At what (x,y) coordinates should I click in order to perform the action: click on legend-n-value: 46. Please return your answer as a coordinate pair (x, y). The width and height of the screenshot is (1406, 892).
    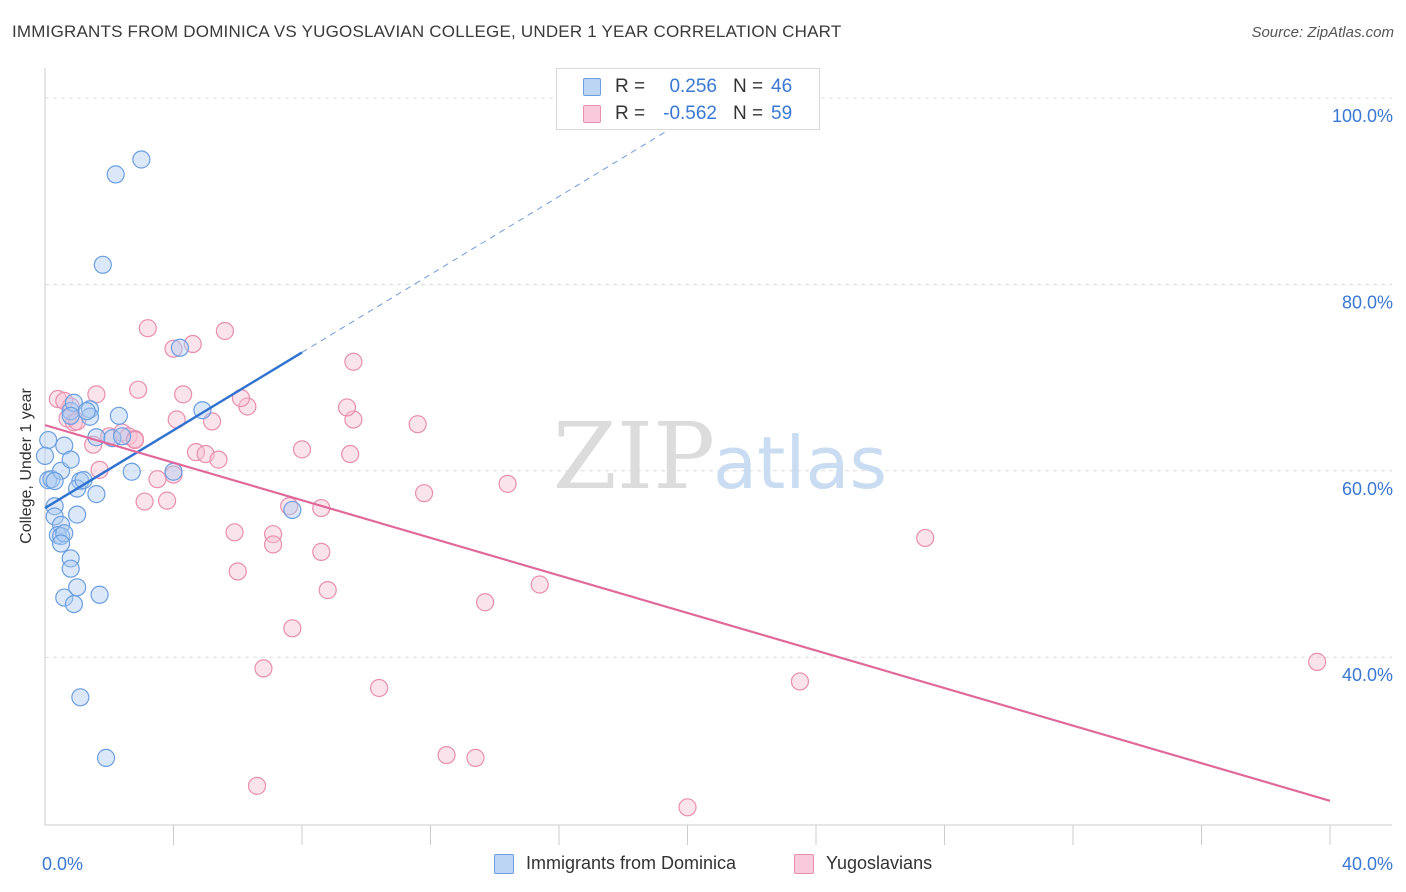
    Looking at the image, I should click on (782, 86).